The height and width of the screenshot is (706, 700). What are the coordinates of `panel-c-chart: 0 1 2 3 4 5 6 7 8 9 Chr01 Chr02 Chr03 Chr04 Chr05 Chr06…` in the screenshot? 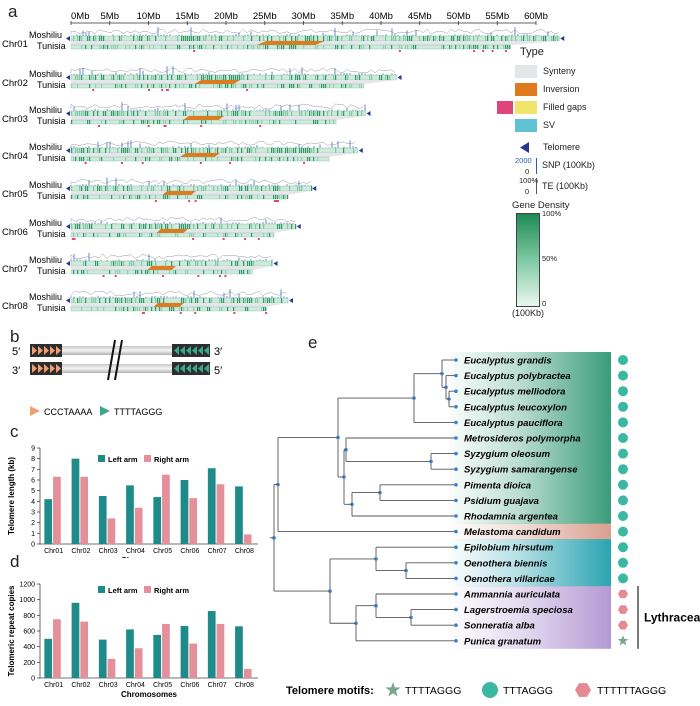 It's located at (132, 502).